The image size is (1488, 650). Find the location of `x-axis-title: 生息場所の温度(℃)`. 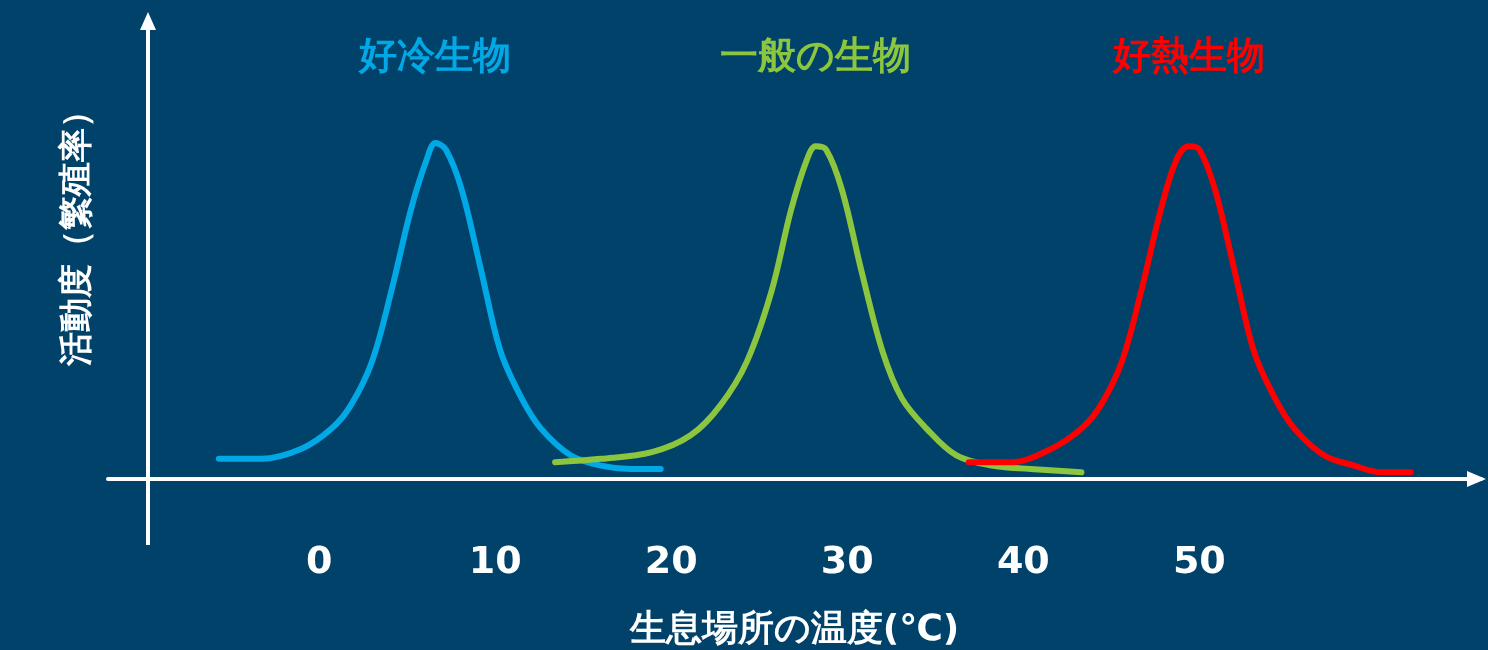

x-axis-title: 生息場所の温度(℃) is located at coordinates (794, 627).